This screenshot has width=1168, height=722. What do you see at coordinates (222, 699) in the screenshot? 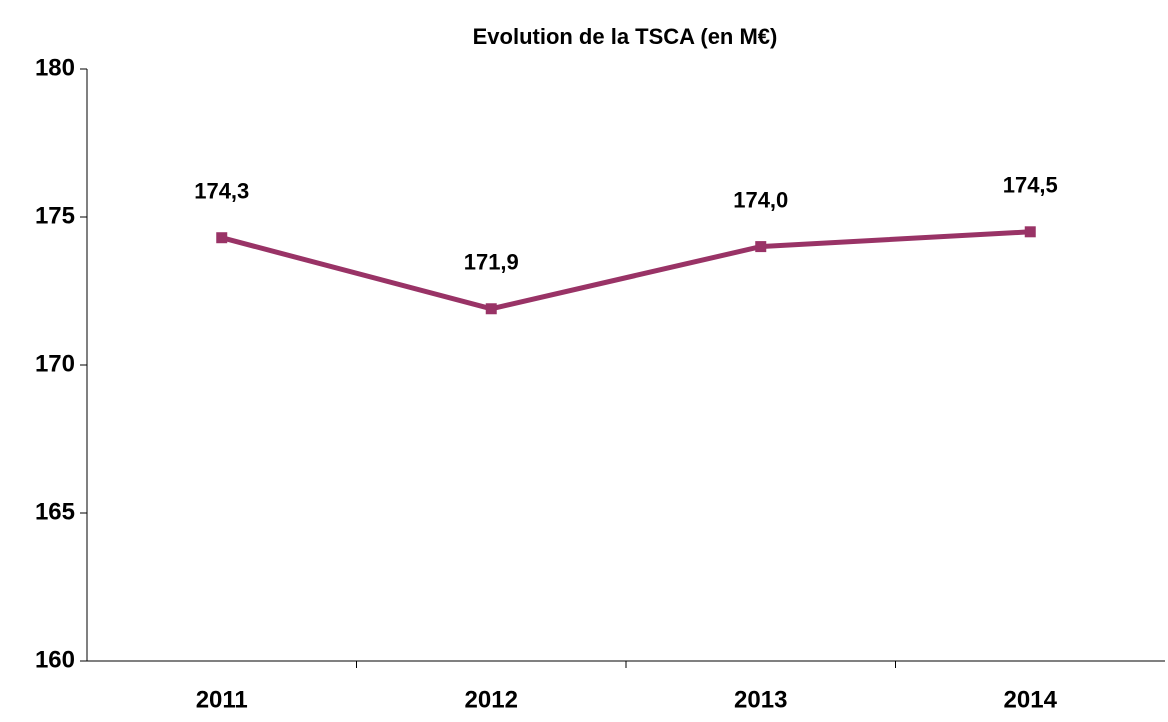
I see `x-tick-label: 2011` at bounding box center [222, 699].